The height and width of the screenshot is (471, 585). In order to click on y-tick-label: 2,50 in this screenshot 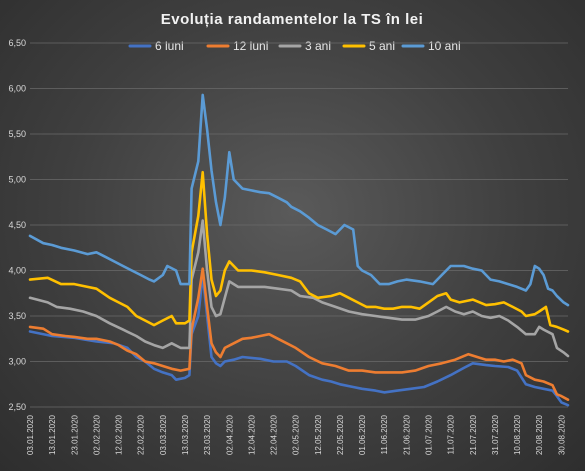, I will do `click(17, 407)`.